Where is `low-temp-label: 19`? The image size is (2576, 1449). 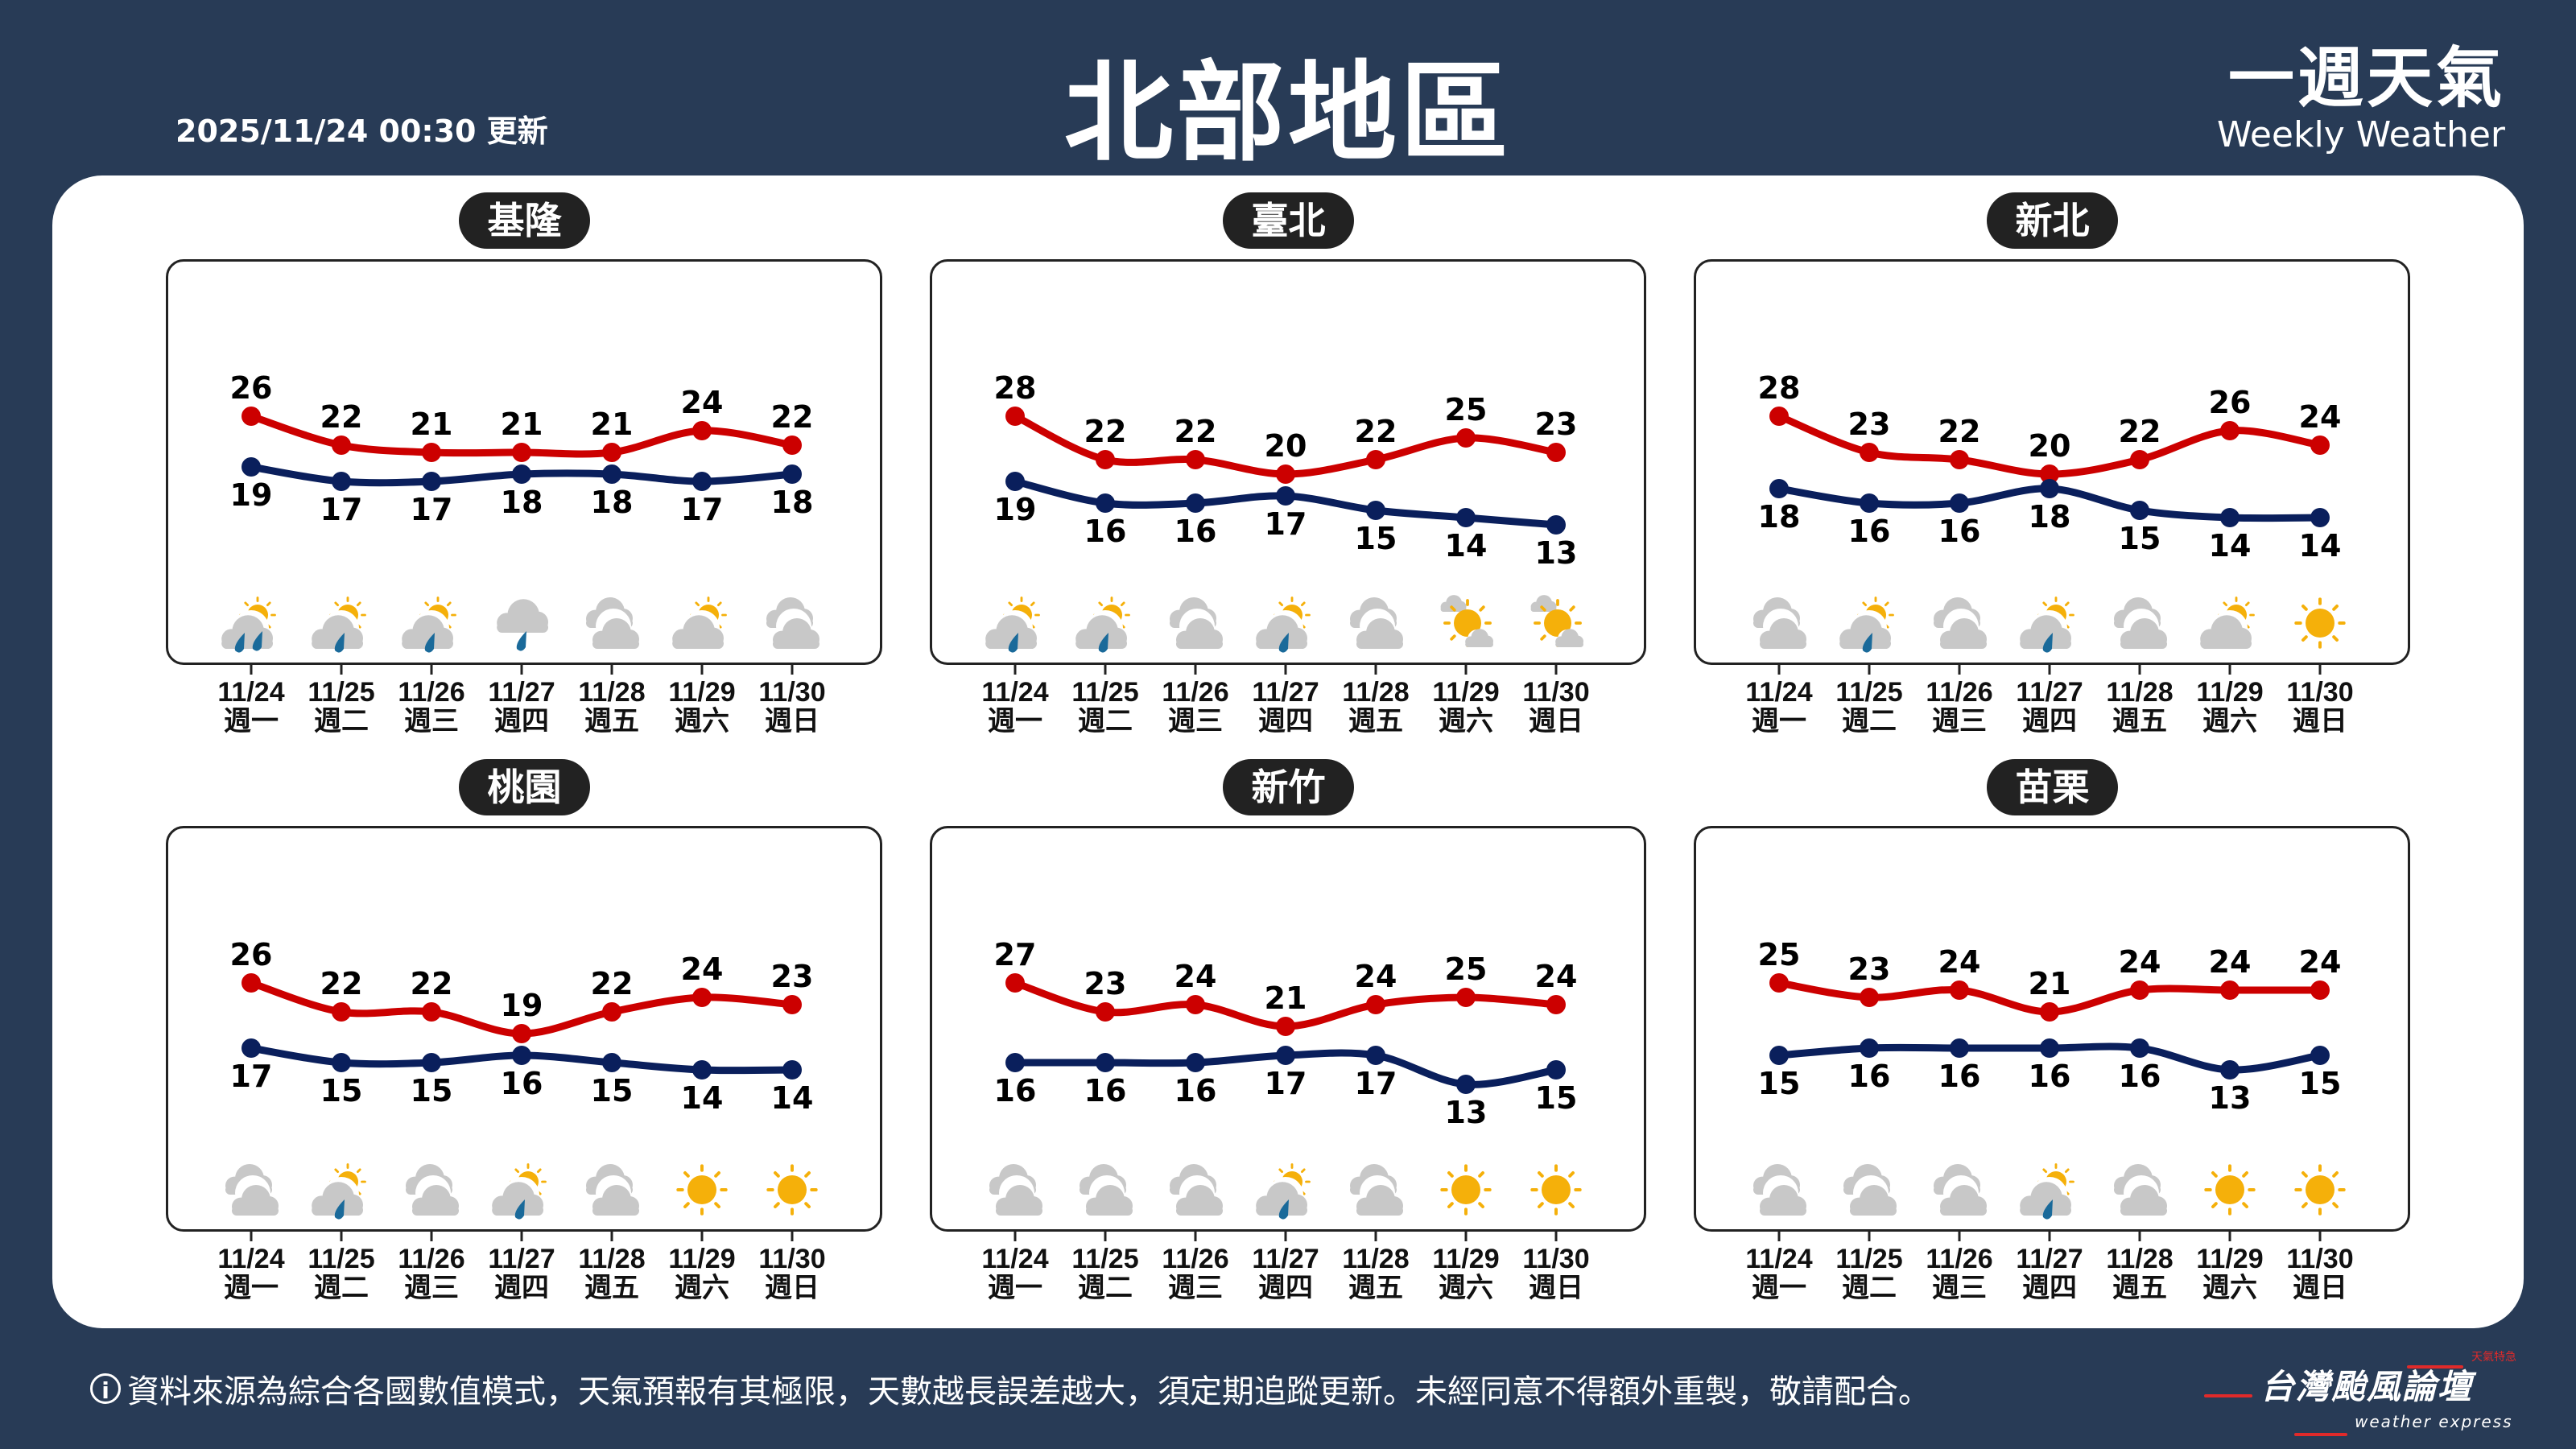 low-temp-label: 19 is located at coordinates (252, 495).